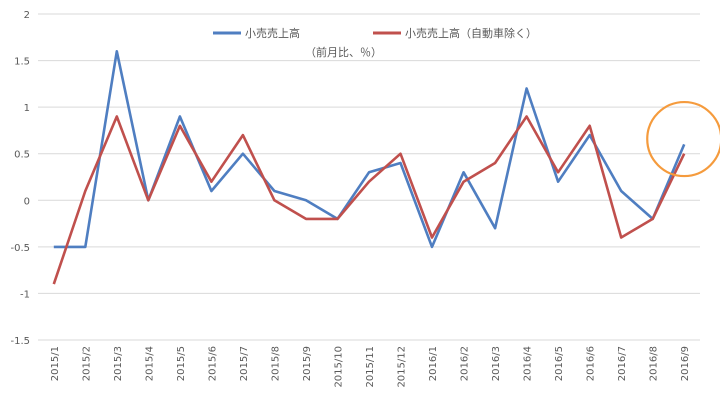  I want to click on x-tick-label: 2016/1, so click(433, 363).